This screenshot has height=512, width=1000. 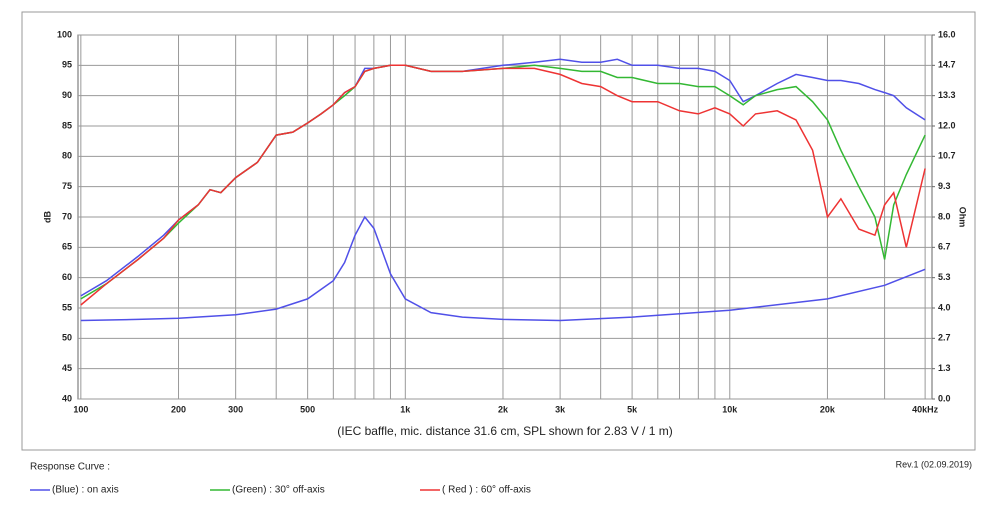 What do you see at coordinates (944, 247) in the screenshot?
I see `y2-tick-label: 6.7` at bounding box center [944, 247].